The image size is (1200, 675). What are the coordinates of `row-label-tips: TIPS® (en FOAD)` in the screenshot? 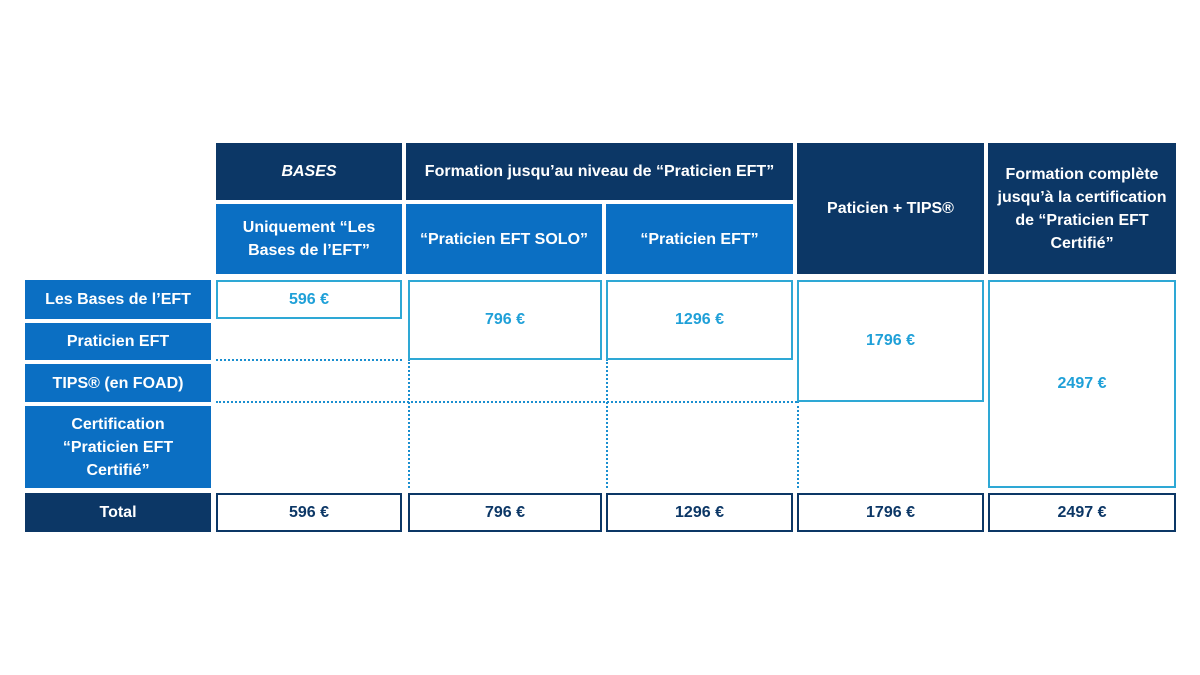 It's located at (118, 383).